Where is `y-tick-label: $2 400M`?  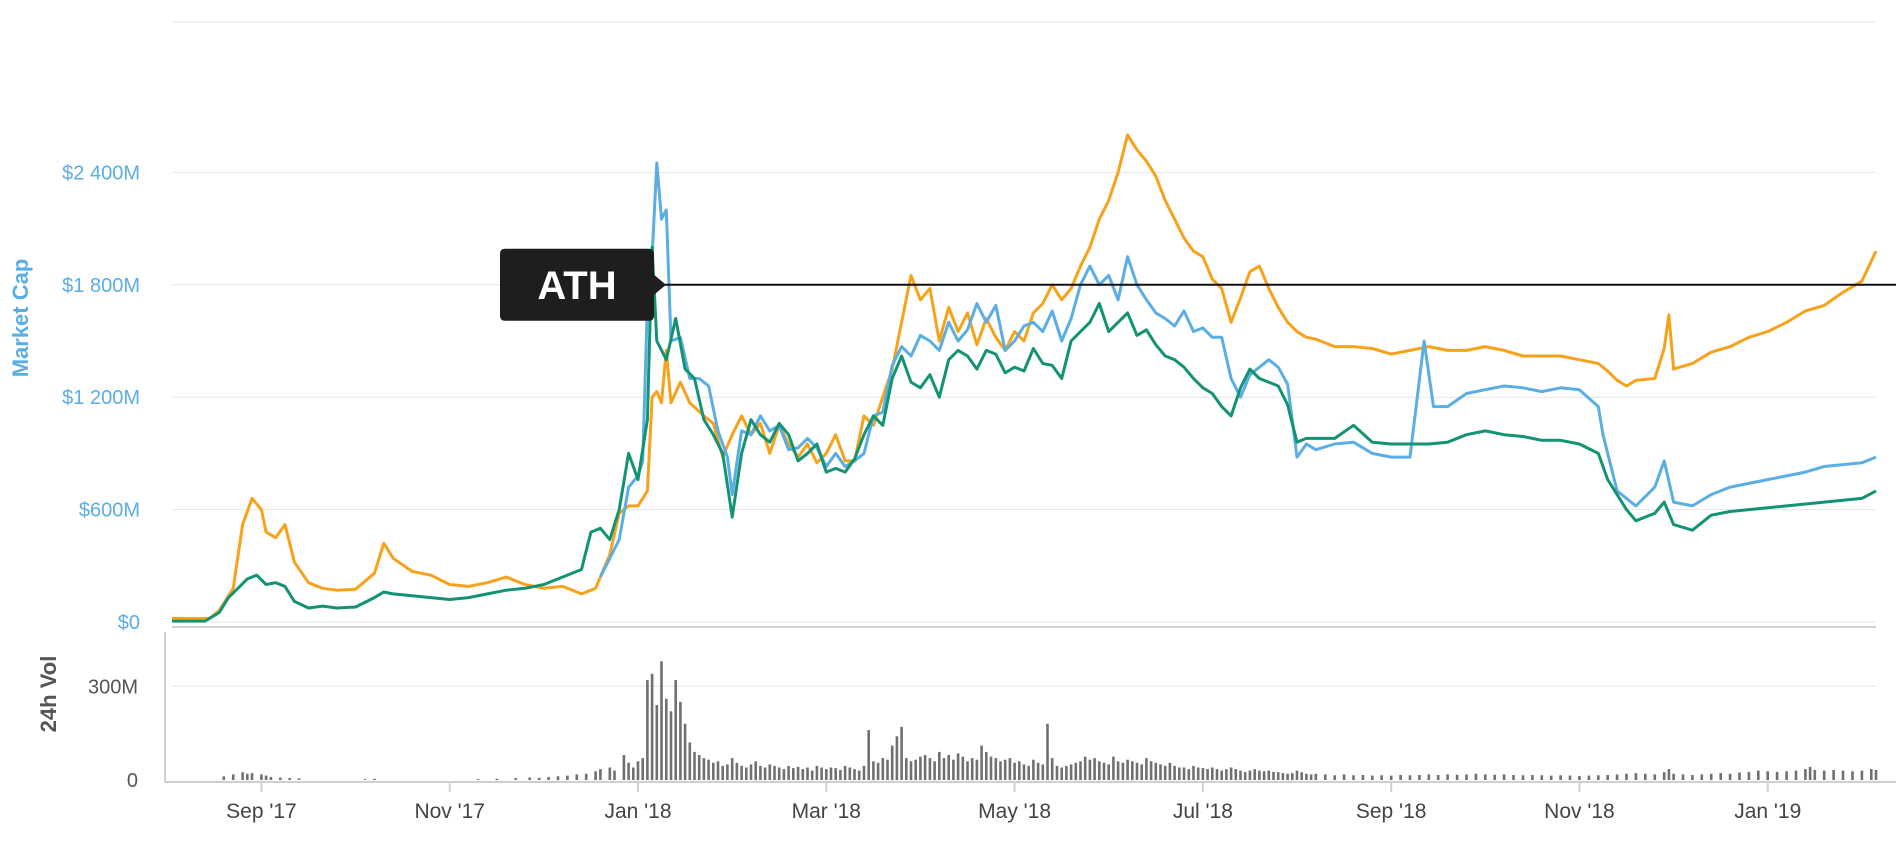 y-tick-label: $2 400M is located at coordinates (101, 173).